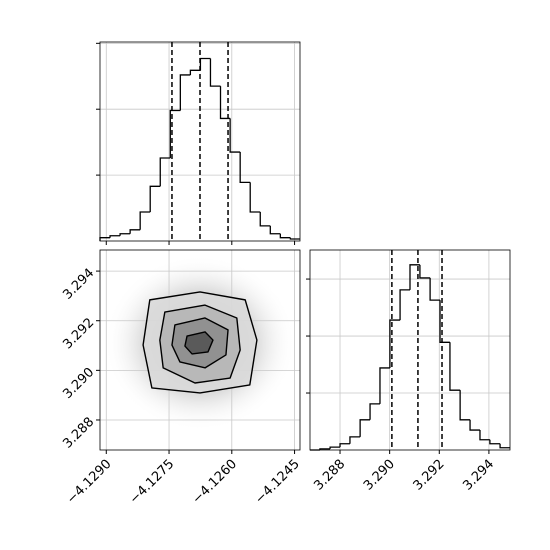 This screenshot has height=550, width=550. Describe the element at coordinates (478, 475) in the screenshot. I see `x-tick-label: 3.294` at that location.